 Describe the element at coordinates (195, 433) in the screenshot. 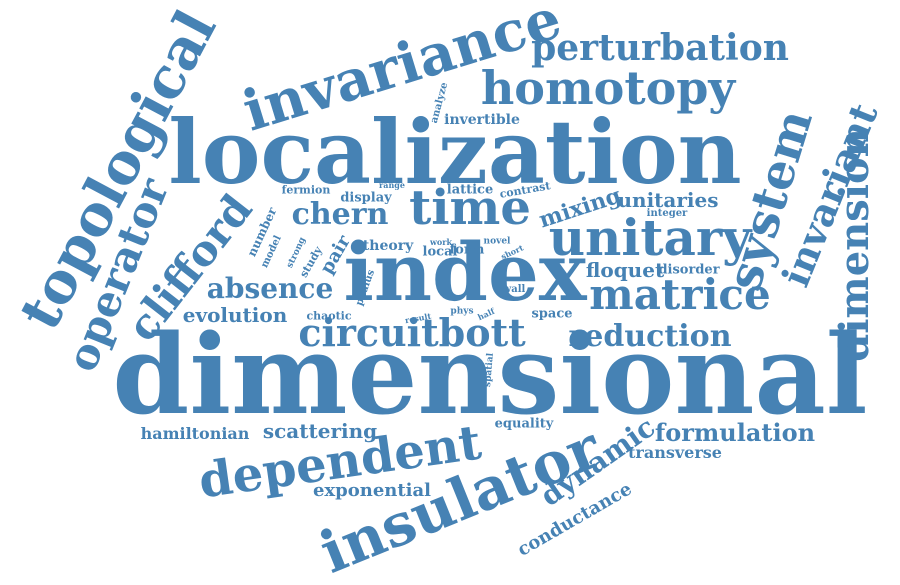

I see `word-hamiltonian: hamiltonian` at that location.